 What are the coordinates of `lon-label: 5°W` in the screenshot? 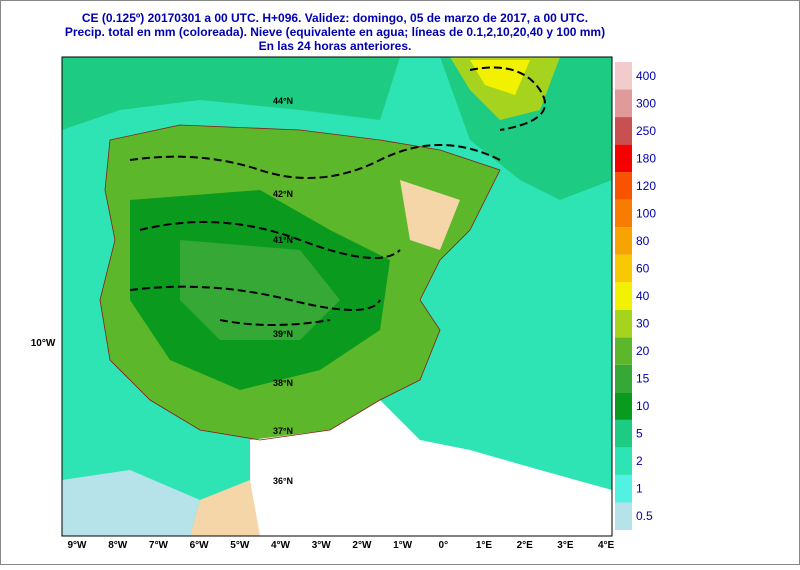 It's located at (240, 545).